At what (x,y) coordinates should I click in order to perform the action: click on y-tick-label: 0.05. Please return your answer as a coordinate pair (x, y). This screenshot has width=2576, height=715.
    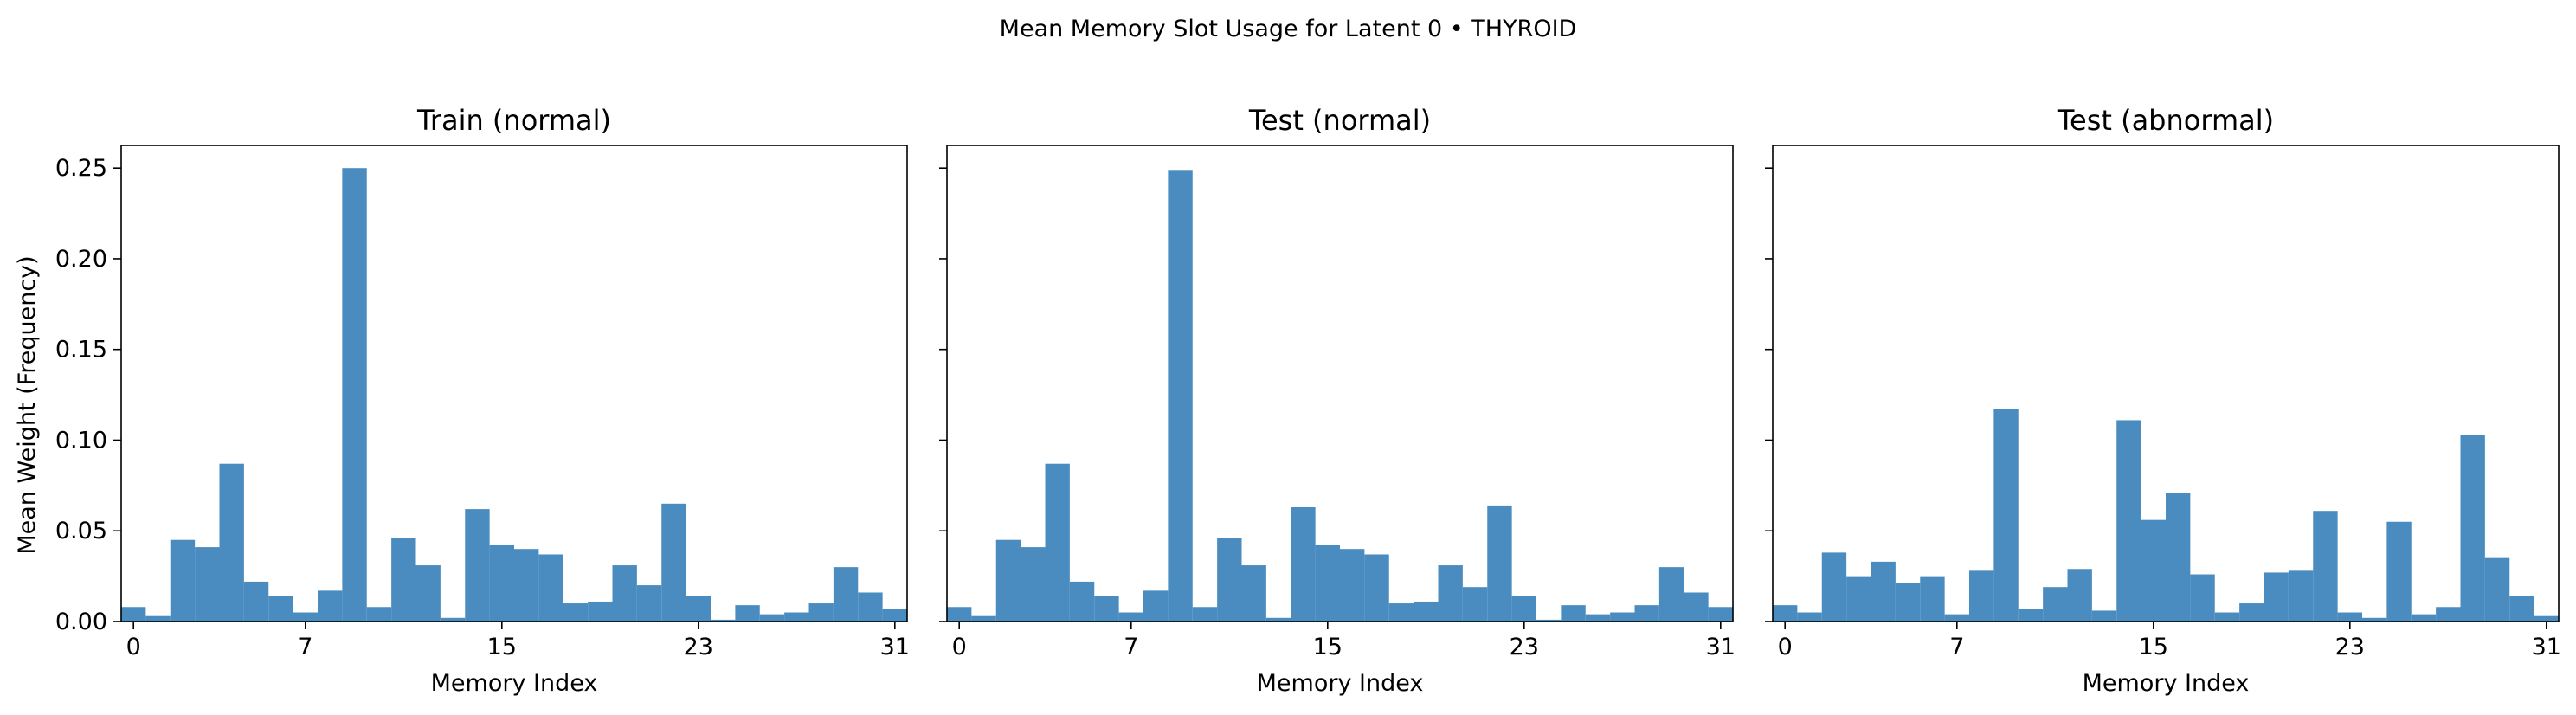
    Looking at the image, I should click on (81, 531).